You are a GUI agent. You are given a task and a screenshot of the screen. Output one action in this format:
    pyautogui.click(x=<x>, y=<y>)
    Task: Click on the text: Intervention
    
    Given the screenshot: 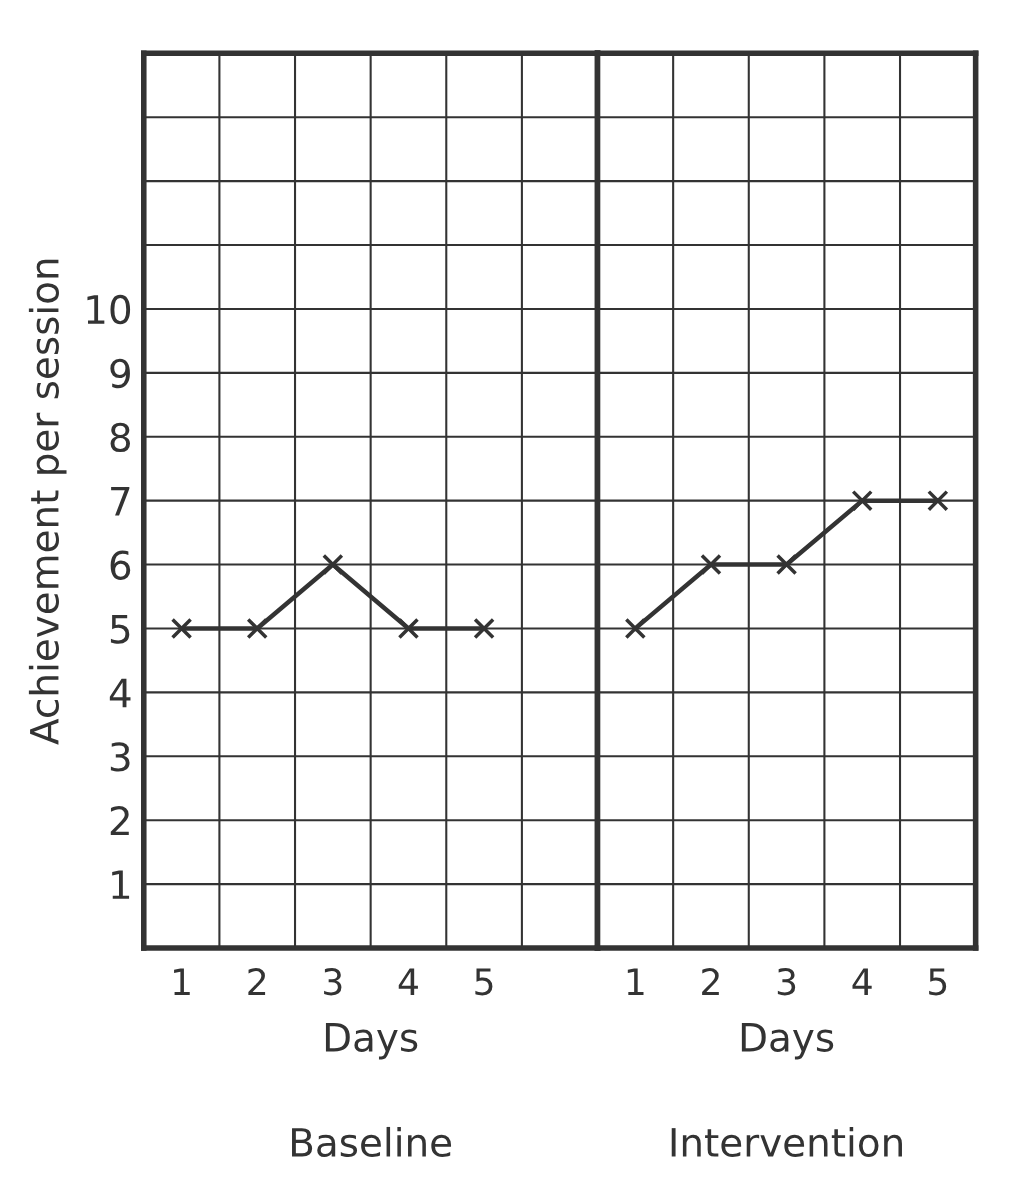 What is the action you would take?
    pyautogui.click(x=786, y=1142)
    